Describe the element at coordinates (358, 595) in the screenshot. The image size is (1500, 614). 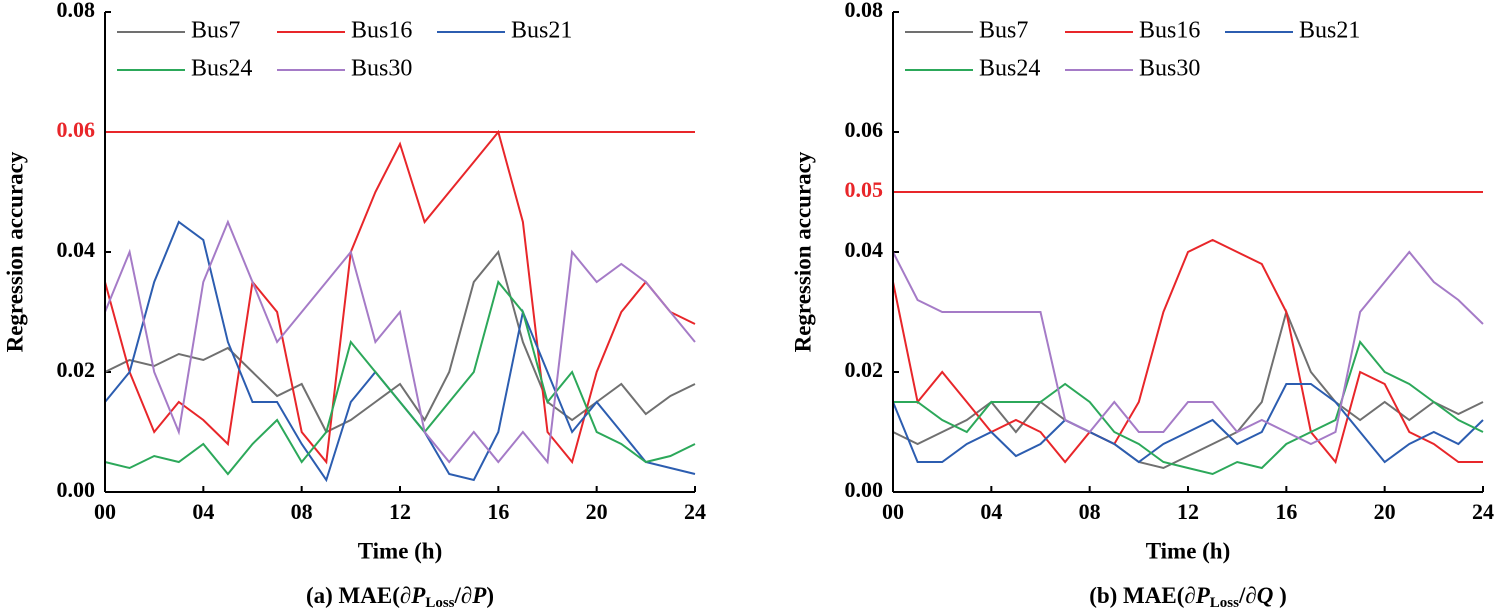
I see `caption-part: (a) MAE(∂` at that location.